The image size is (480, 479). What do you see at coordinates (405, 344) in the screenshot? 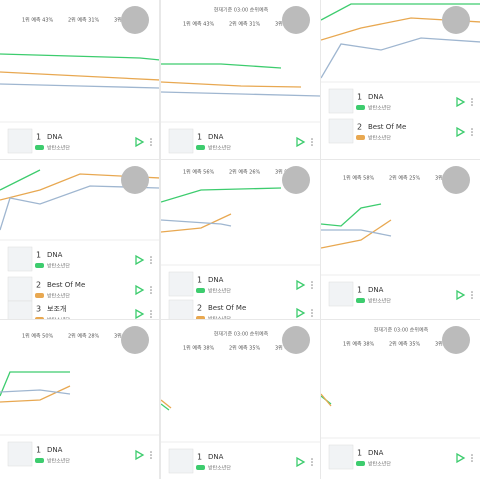
I see `legend-item: 2위 예측 35%` at bounding box center [405, 344].